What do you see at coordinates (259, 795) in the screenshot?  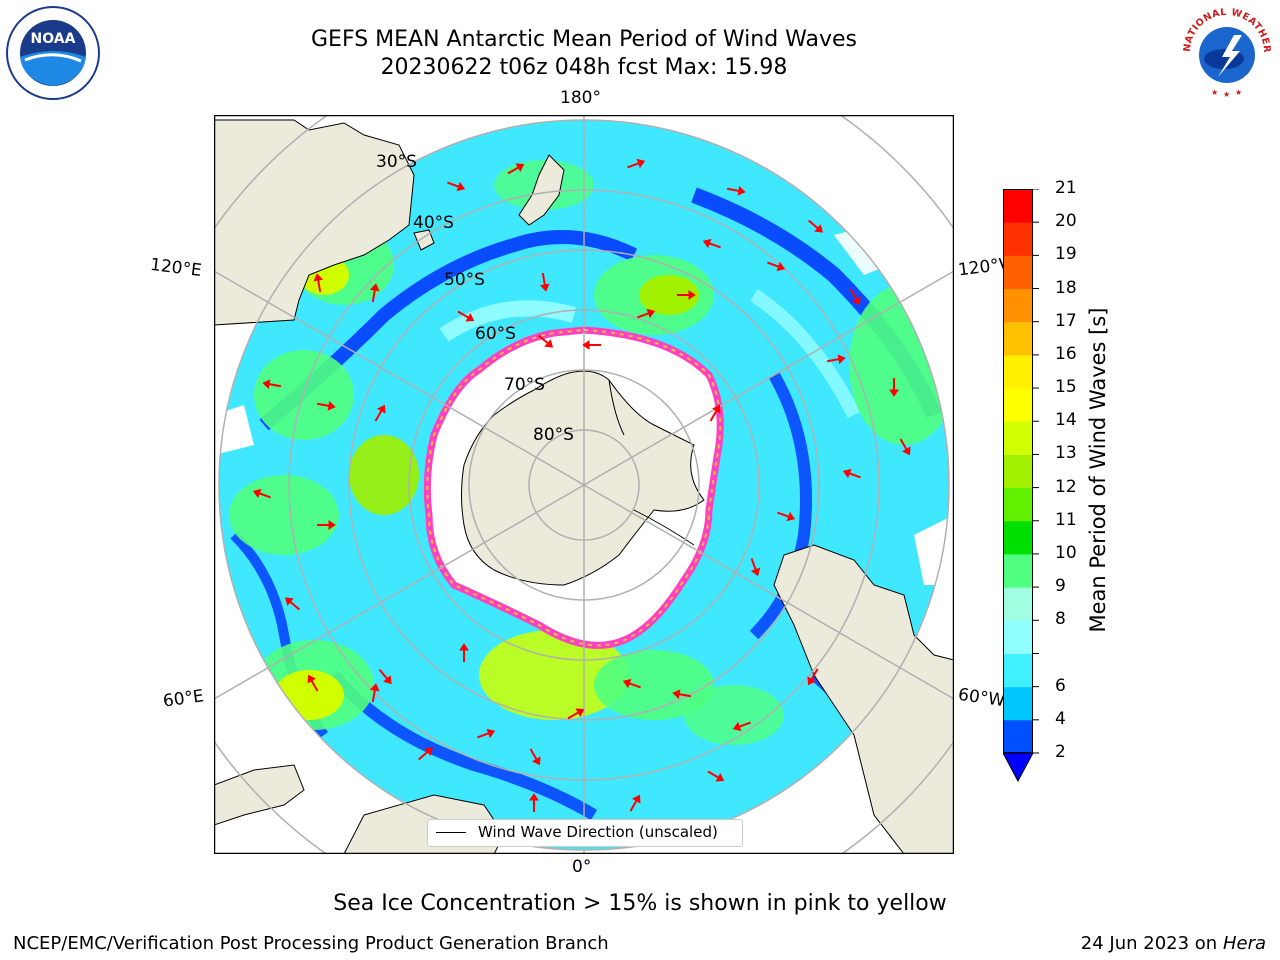 I see `land-africa` at bounding box center [259, 795].